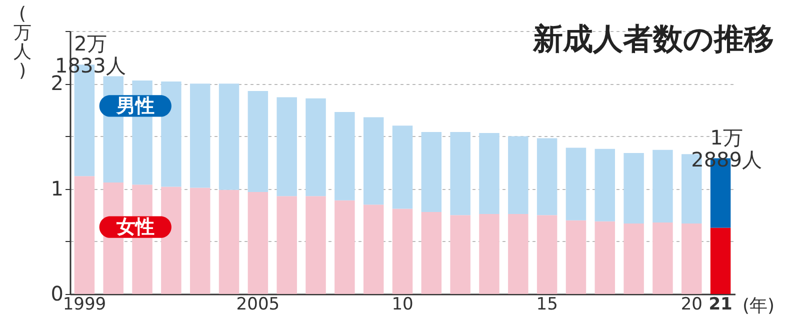 The height and width of the screenshot is (334, 800). I want to click on y-tick-label: 0, so click(57, 294).